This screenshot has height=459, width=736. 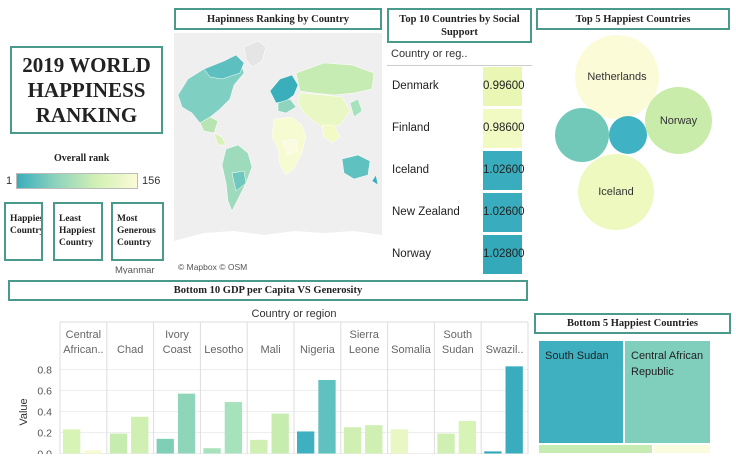 I want to click on table-row: Iceland 1.02600, so click(x=459, y=170).